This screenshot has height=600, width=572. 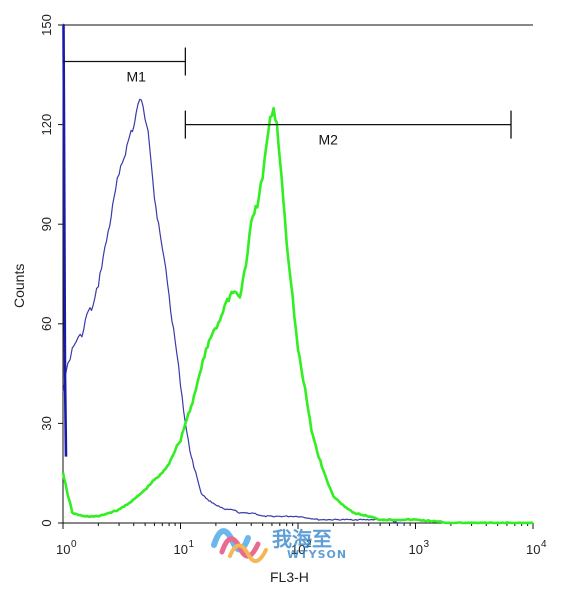 What do you see at coordinates (46, 25) in the screenshot?
I see `y-tick-label: 150` at bounding box center [46, 25].